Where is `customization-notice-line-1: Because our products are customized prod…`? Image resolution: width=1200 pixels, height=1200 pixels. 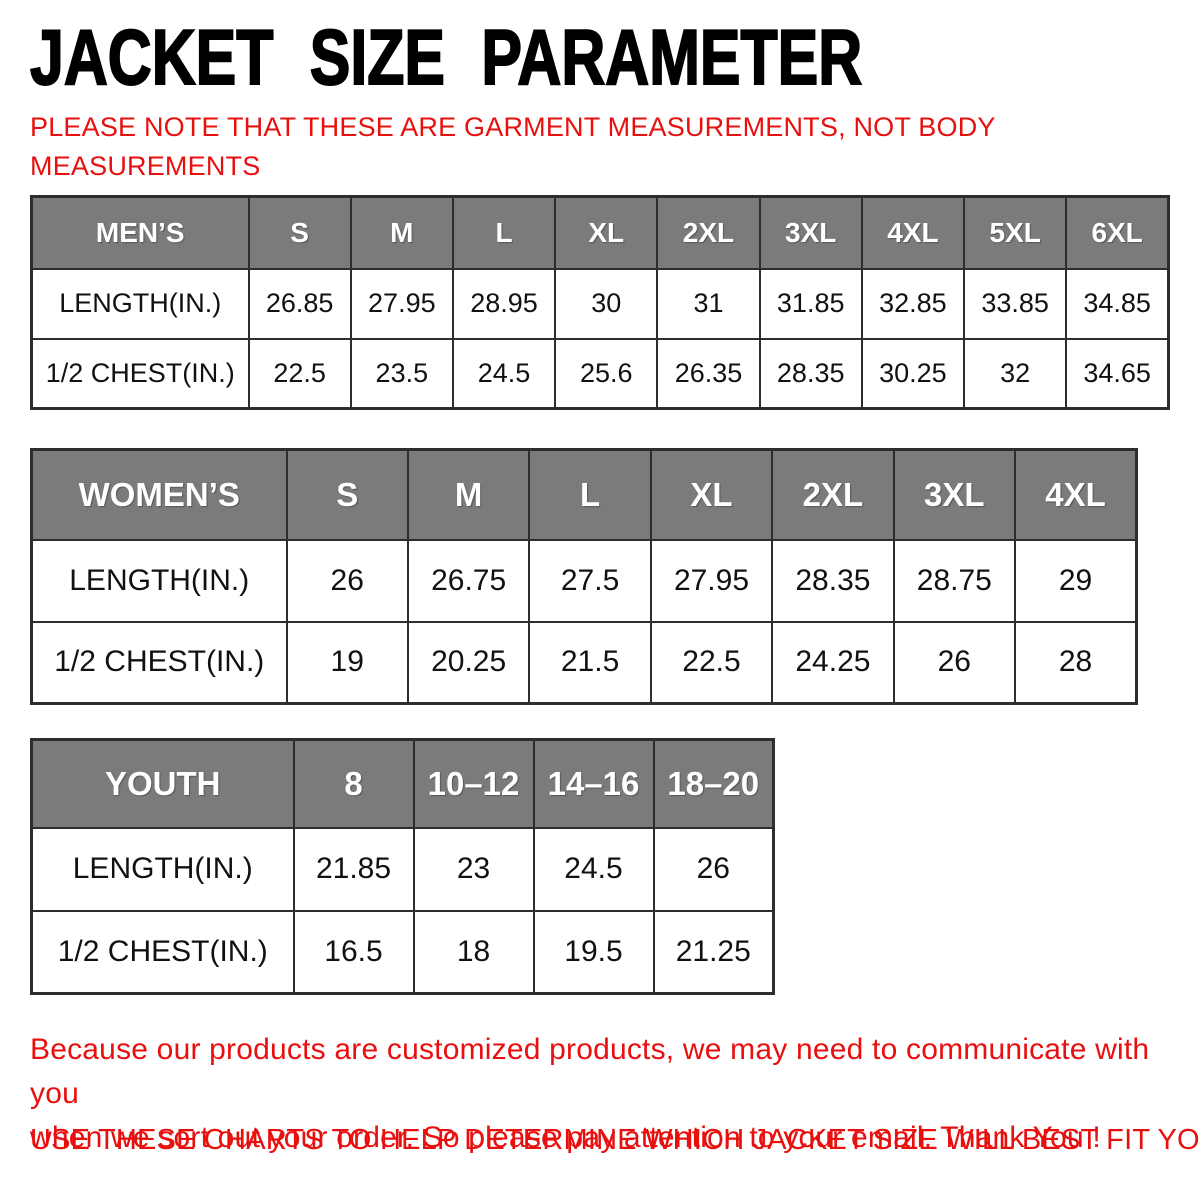 customization-notice-line-1: Because our products are customized prod… is located at coordinates (590, 1071).